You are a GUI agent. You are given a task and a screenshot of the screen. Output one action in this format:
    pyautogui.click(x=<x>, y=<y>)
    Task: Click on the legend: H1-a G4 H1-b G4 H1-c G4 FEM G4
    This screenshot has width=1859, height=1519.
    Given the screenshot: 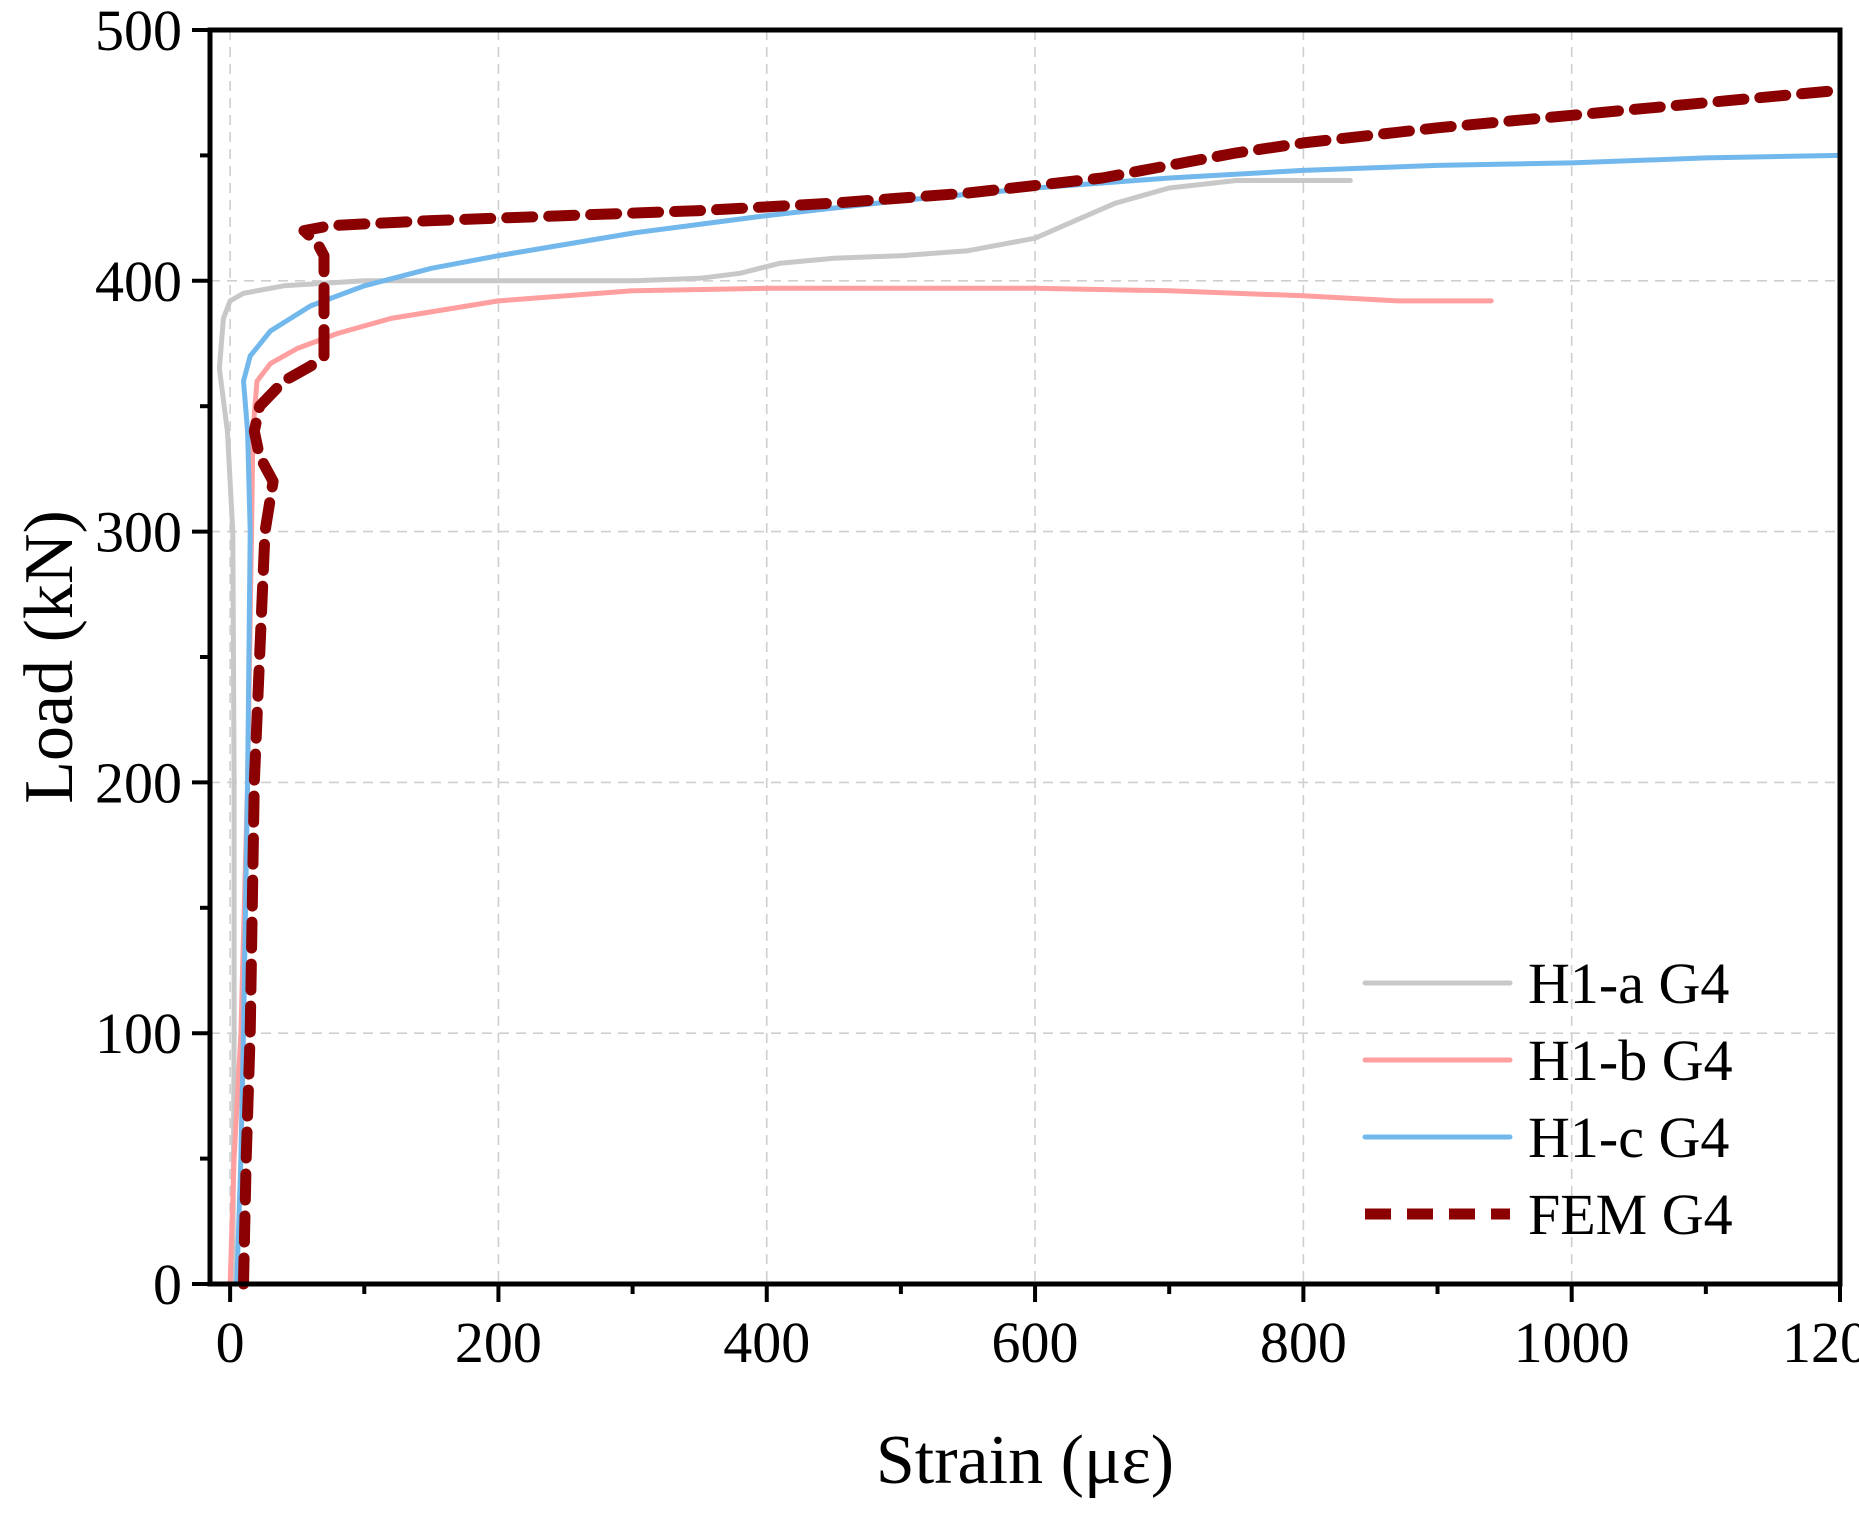 What is the action you would take?
    pyautogui.click(x=1547, y=1099)
    